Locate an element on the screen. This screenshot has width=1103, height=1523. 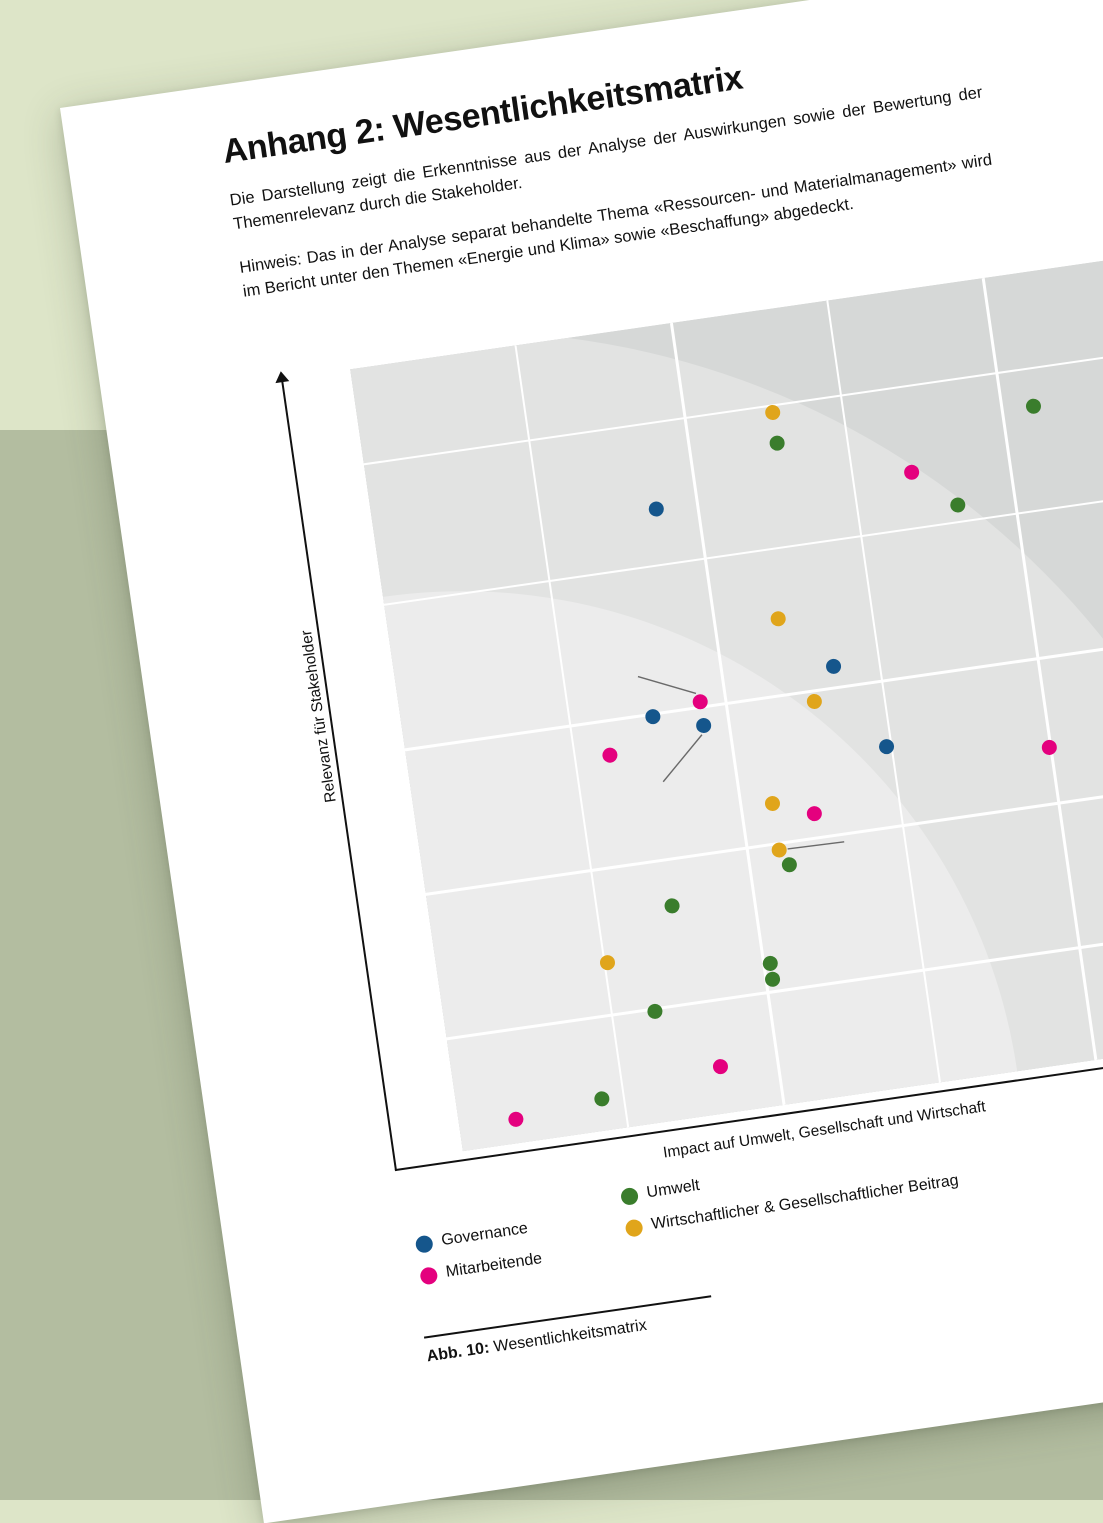
figure-caption: Abb. 10: Wesentlichkeitsmatrix is located at coordinates (537, 1341).